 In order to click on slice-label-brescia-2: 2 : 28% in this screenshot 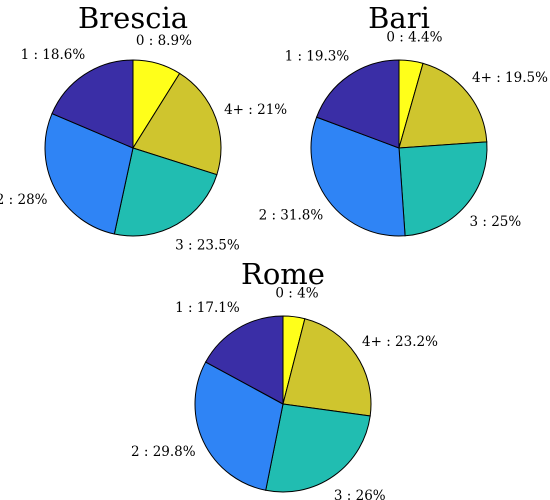, I will do `click(24, 200)`.